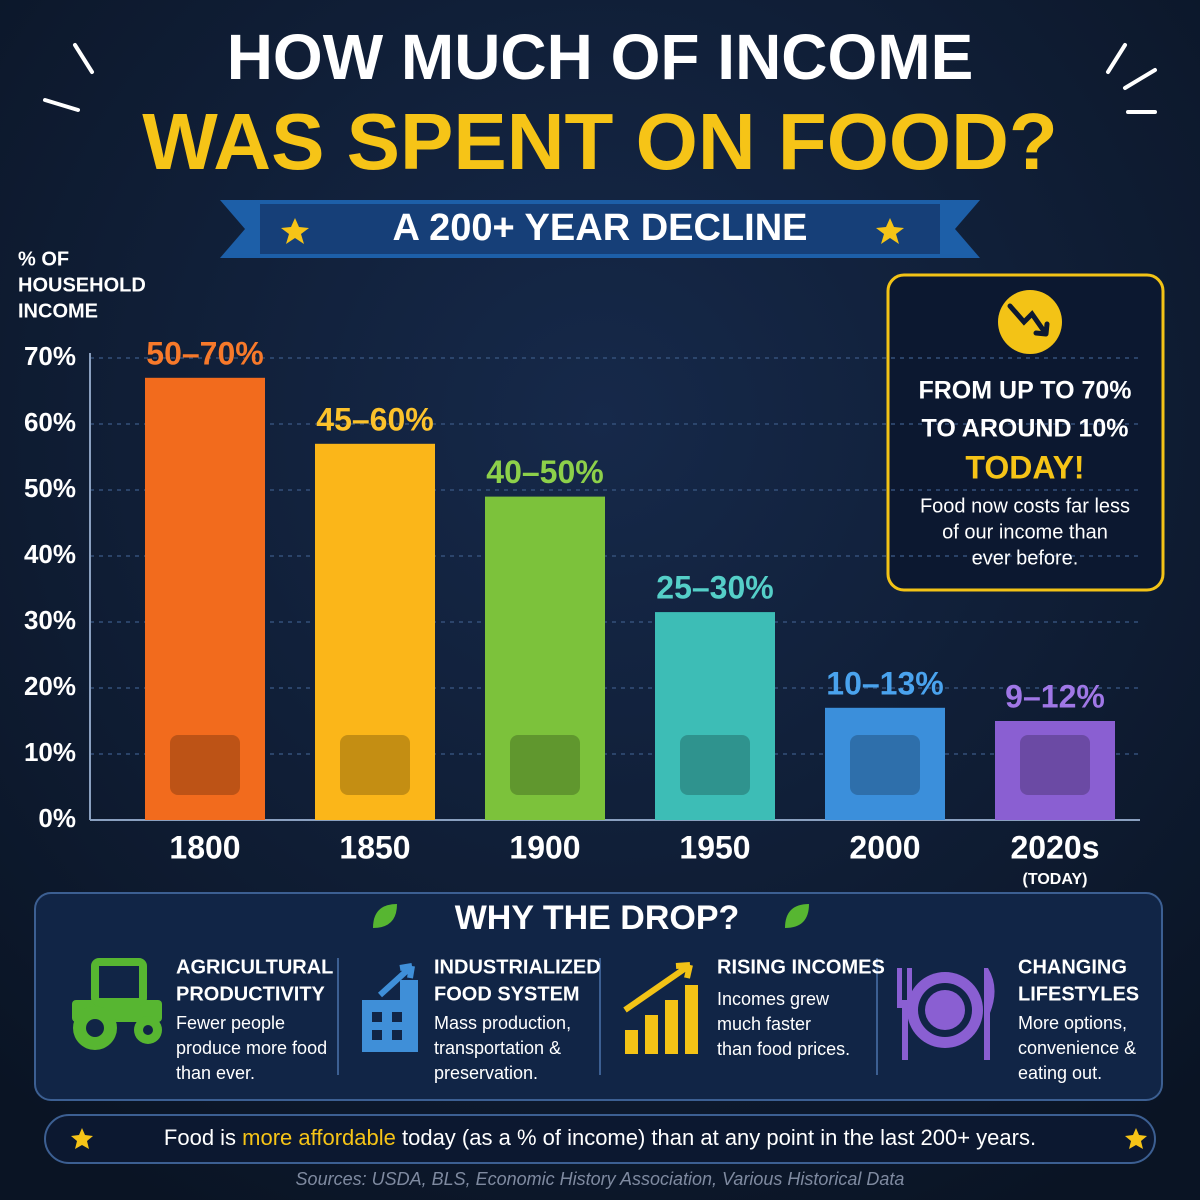  Describe the element at coordinates (544, 472) in the screenshot. I see `range-label: 40–50%` at that location.